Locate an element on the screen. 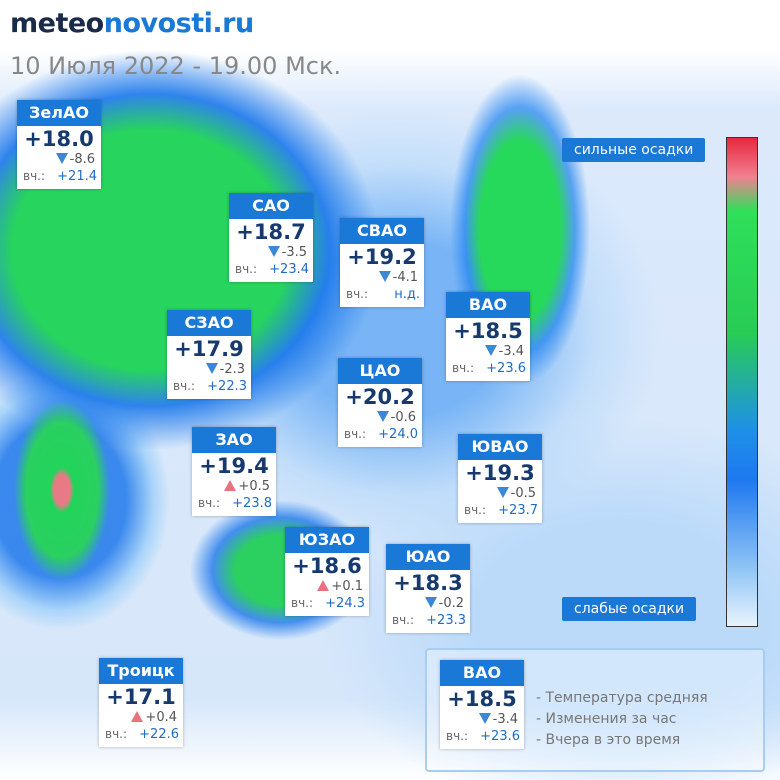 The height and width of the screenshot is (780, 780). change-value: -8.6 is located at coordinates (82, 159).